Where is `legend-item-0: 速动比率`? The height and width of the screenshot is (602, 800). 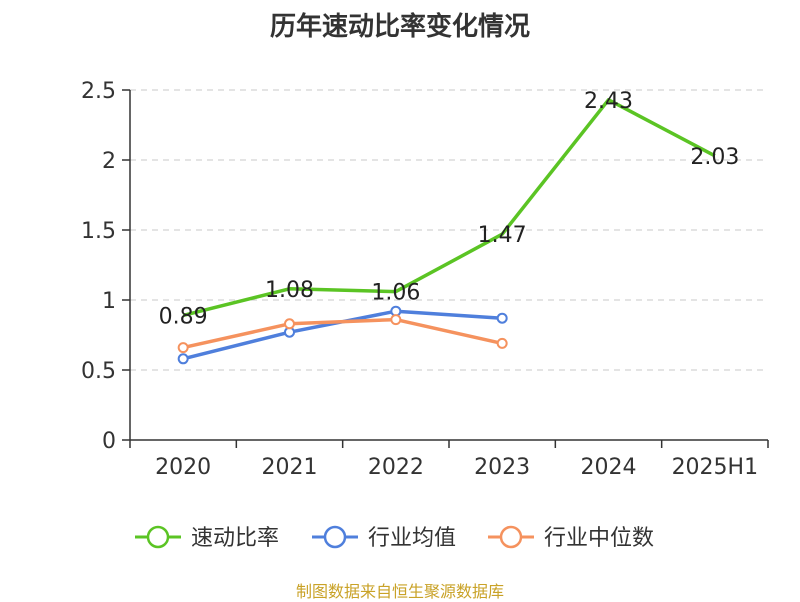
legend-item-0: 速动比率 is located at coordinates (207, 538).